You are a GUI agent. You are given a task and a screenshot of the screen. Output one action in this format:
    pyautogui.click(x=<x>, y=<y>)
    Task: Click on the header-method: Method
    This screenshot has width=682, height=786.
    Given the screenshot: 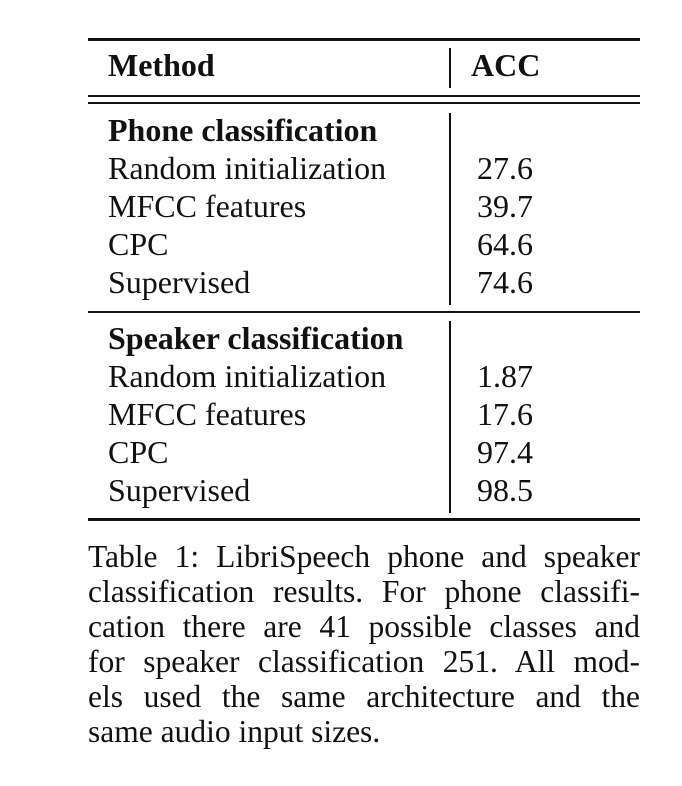 What is the action you would take?
    pyautogui.click(x=161, y=65)
    